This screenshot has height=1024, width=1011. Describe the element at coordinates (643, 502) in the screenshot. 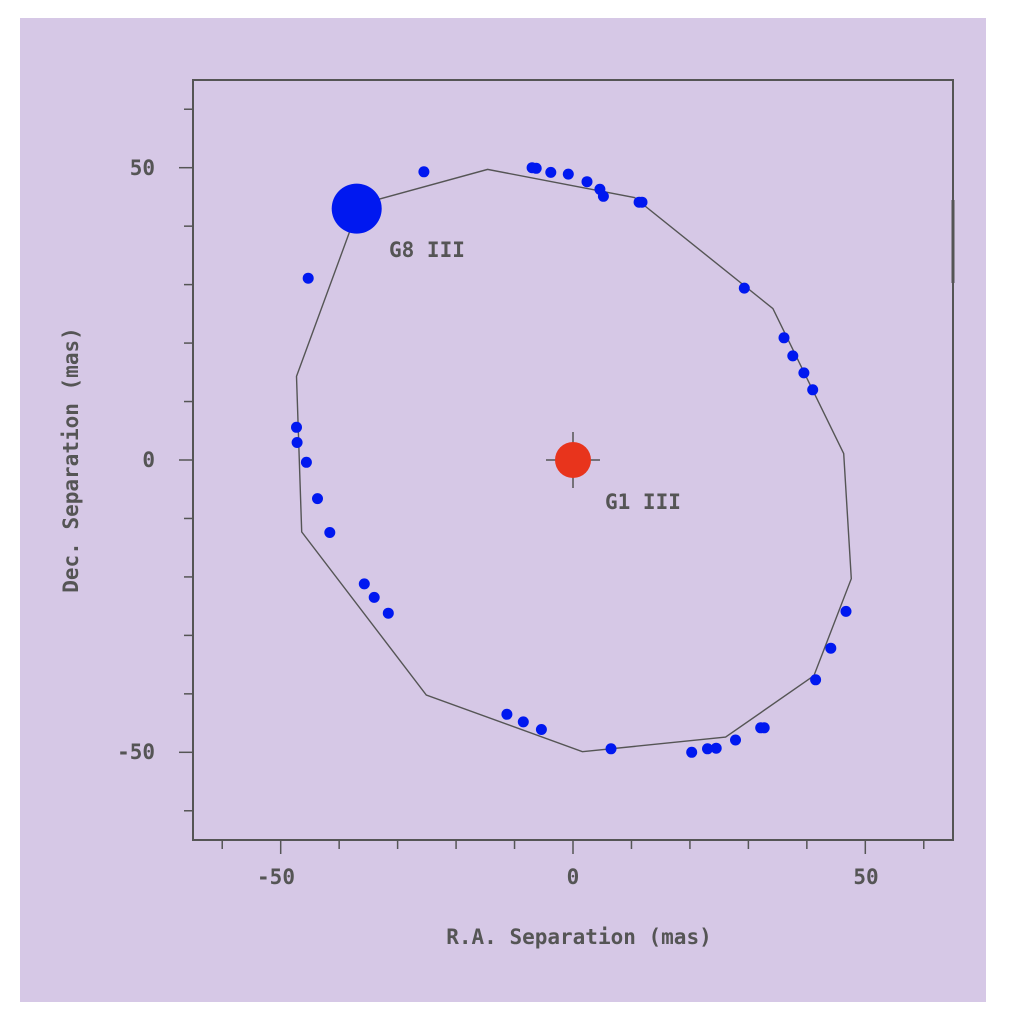

I see `primary-star-label: G1 III` at that location.